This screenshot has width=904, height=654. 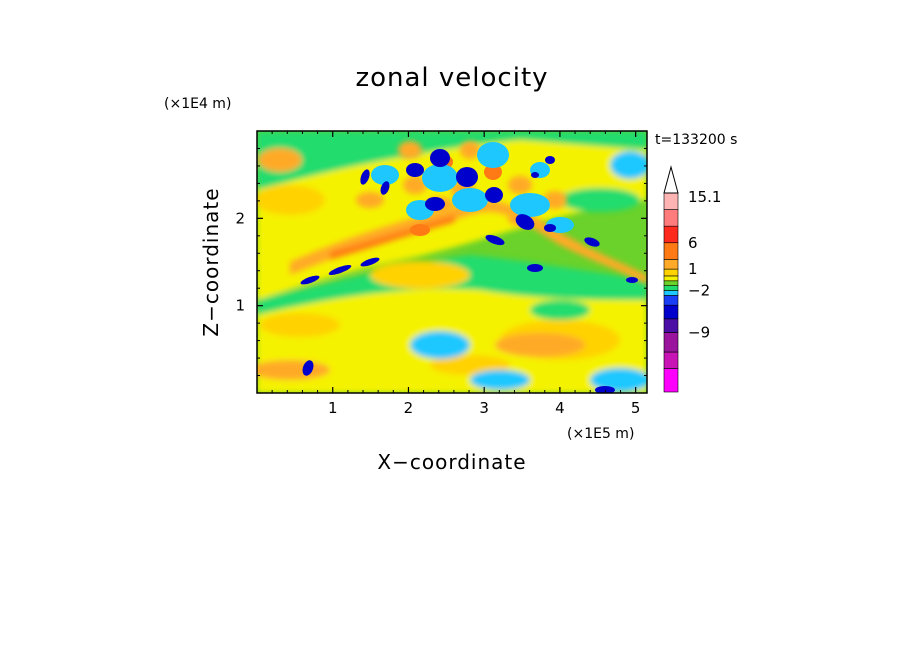 I want to click on x-tick-label: 3, so click(x=484, y=408).